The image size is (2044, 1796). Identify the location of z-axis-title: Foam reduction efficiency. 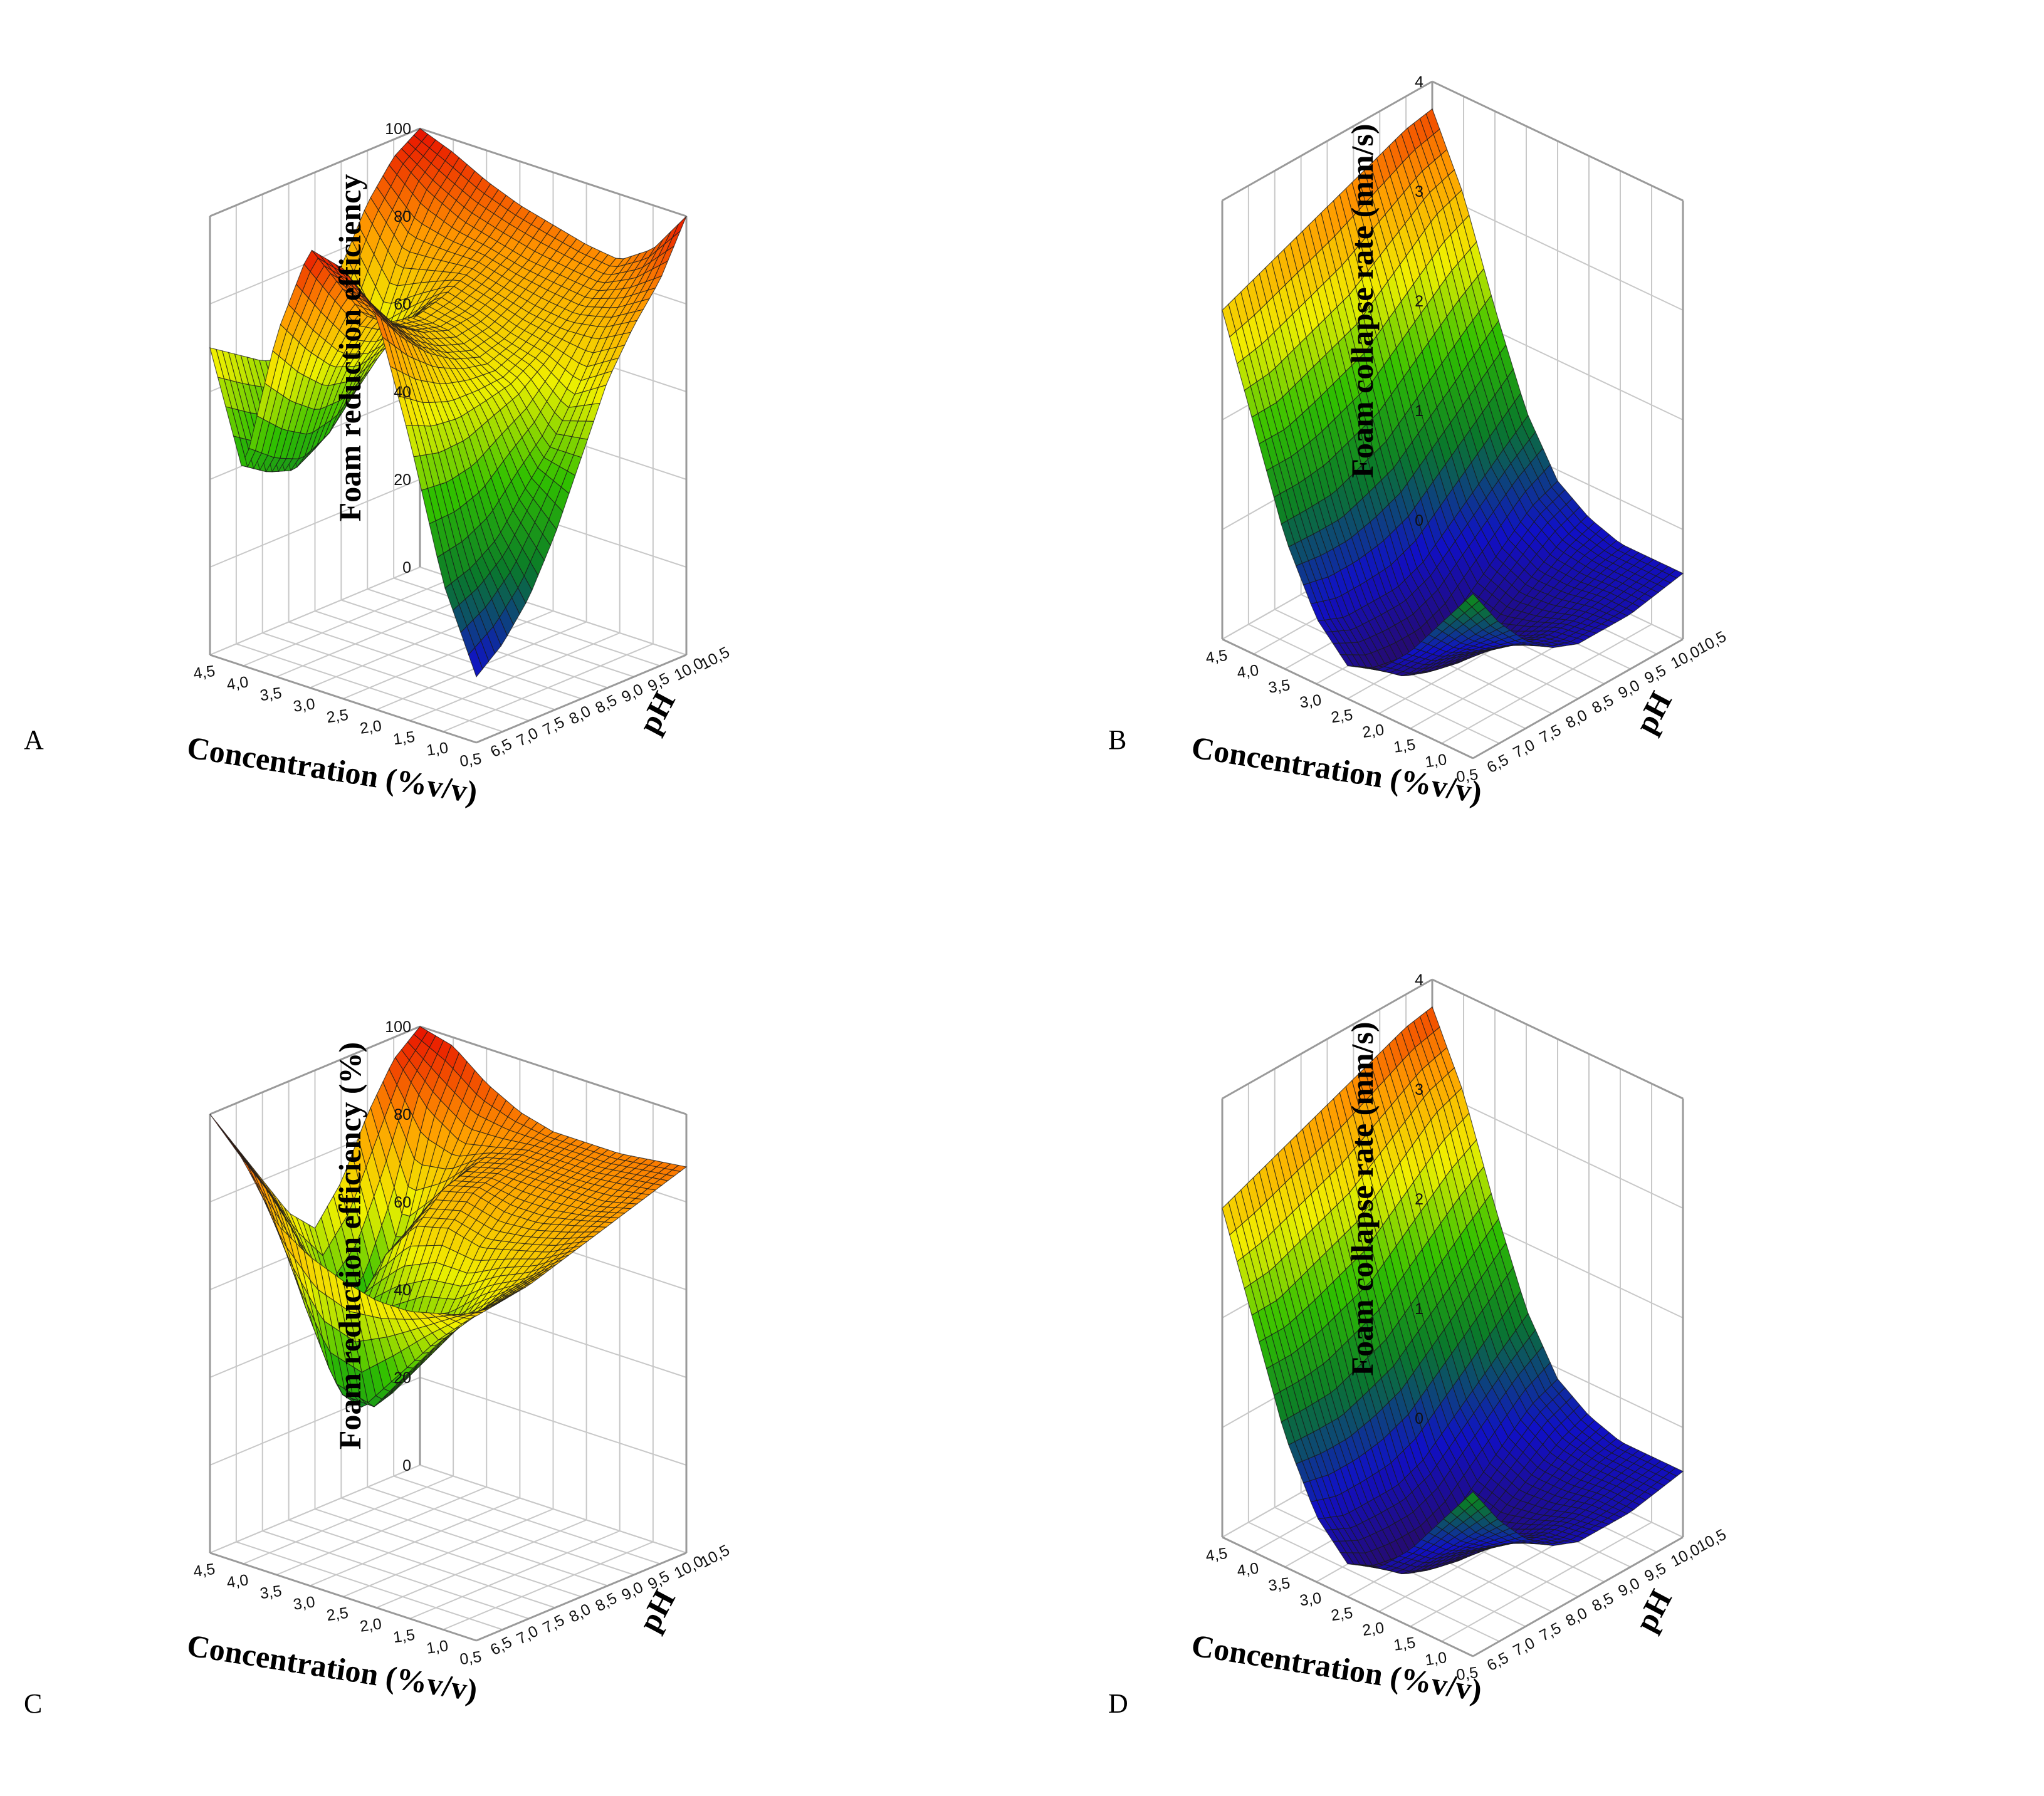
(349, 348).